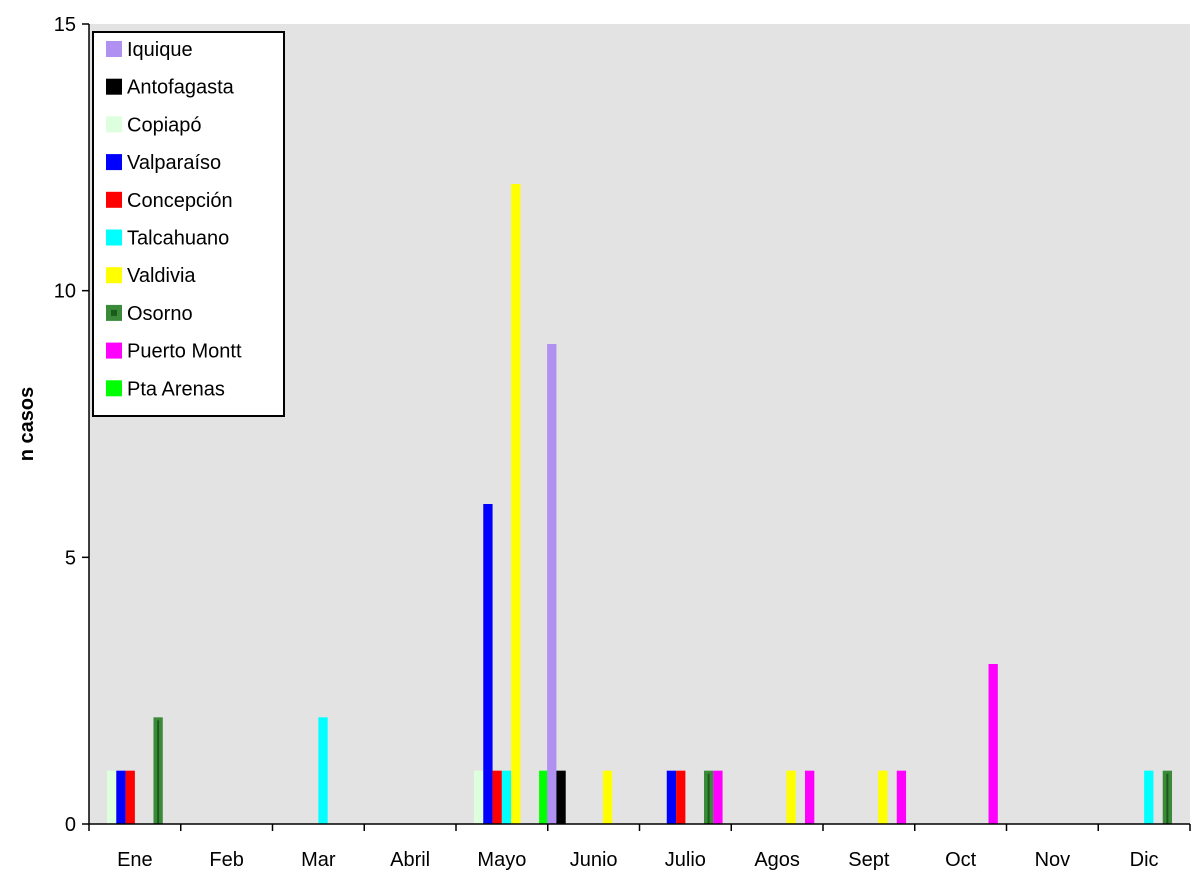 This screenshot has width=1193, height=875. I want to click on legend-label: Pta Arenas, so click(176, 389).